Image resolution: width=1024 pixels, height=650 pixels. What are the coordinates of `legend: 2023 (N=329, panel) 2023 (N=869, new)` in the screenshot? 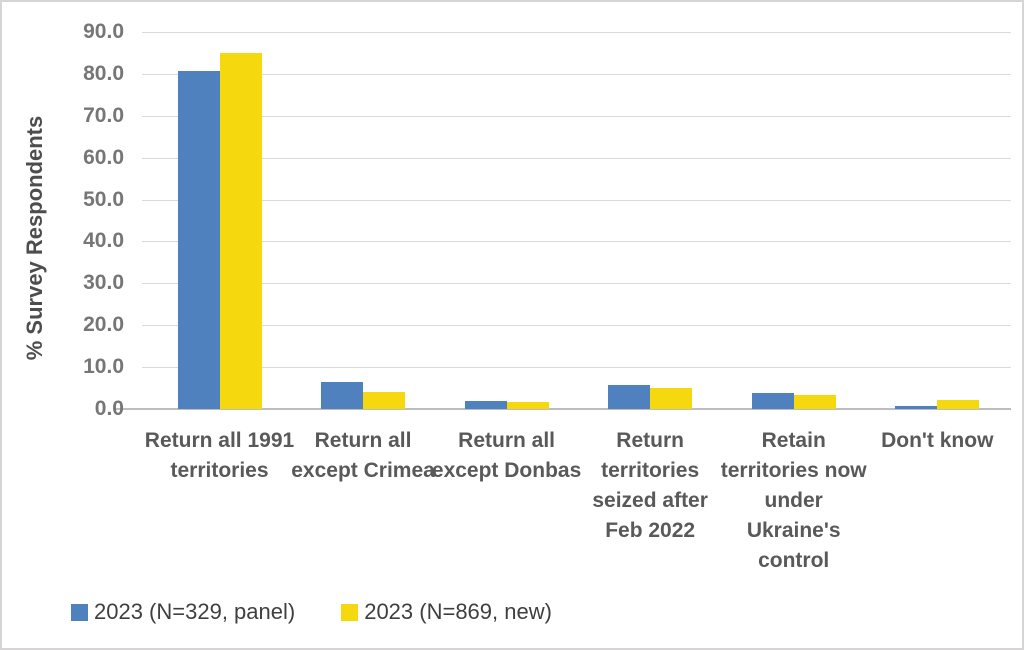 It's located at (311, 612).